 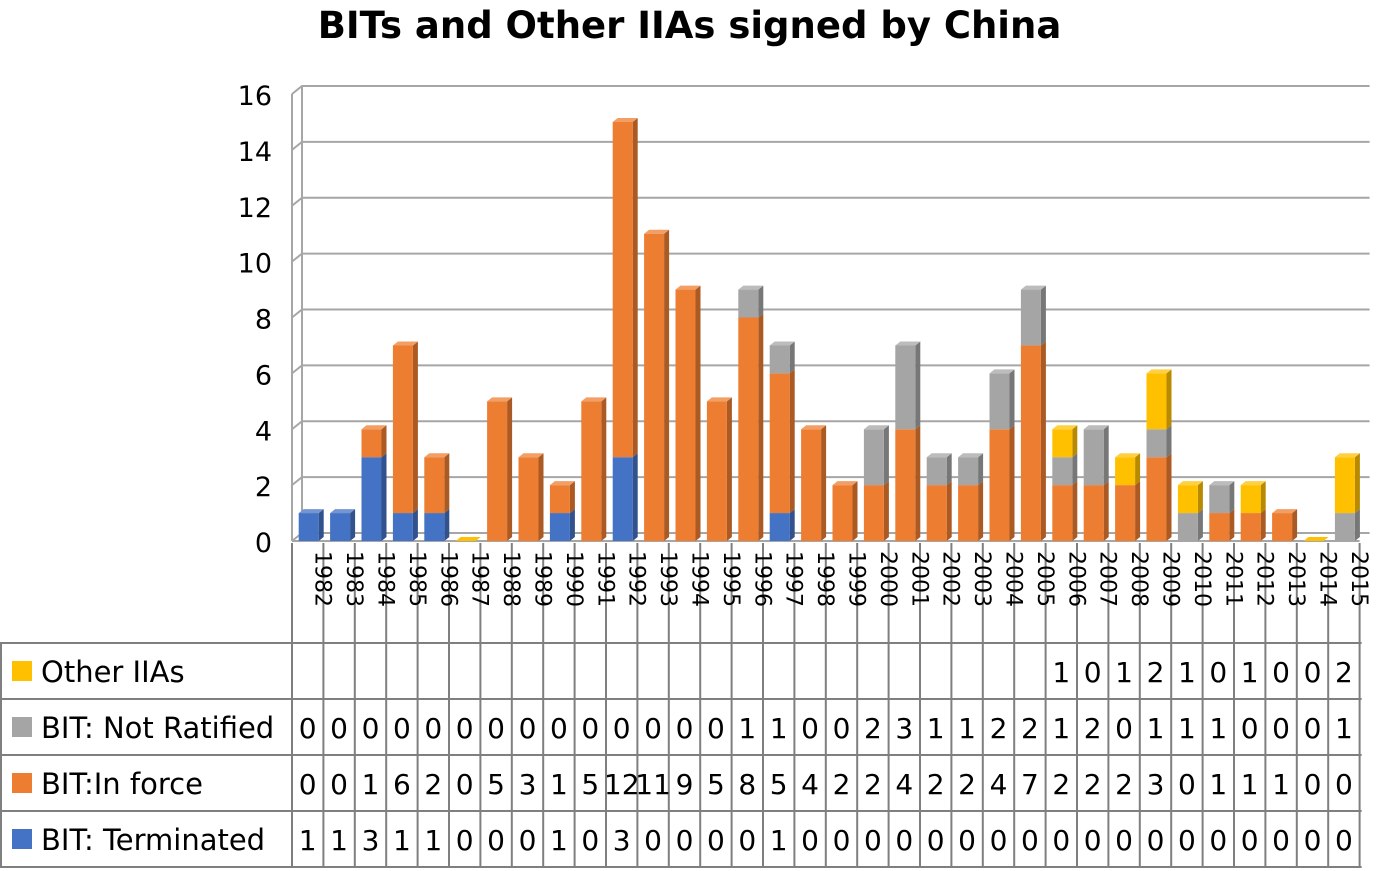 I want to click on x-tick-label: 2009, so click(x=1170, y=579).